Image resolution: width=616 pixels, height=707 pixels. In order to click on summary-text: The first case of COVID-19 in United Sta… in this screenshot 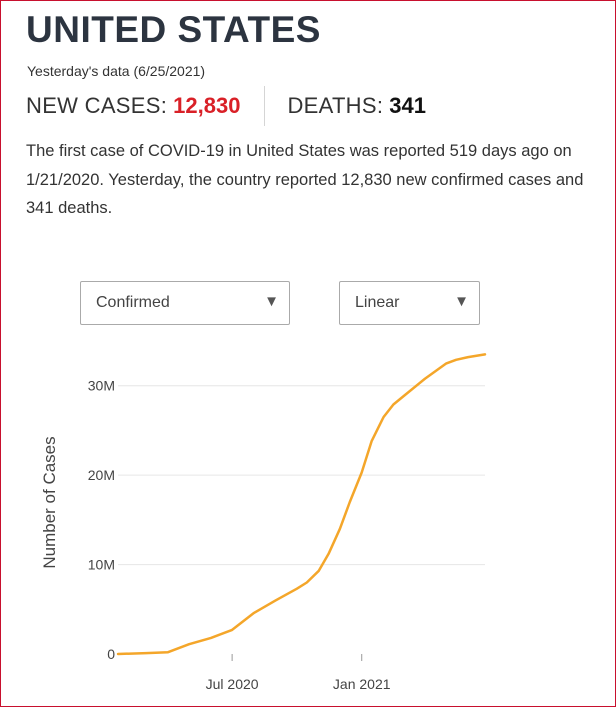, I will do `click(305, 179)`.